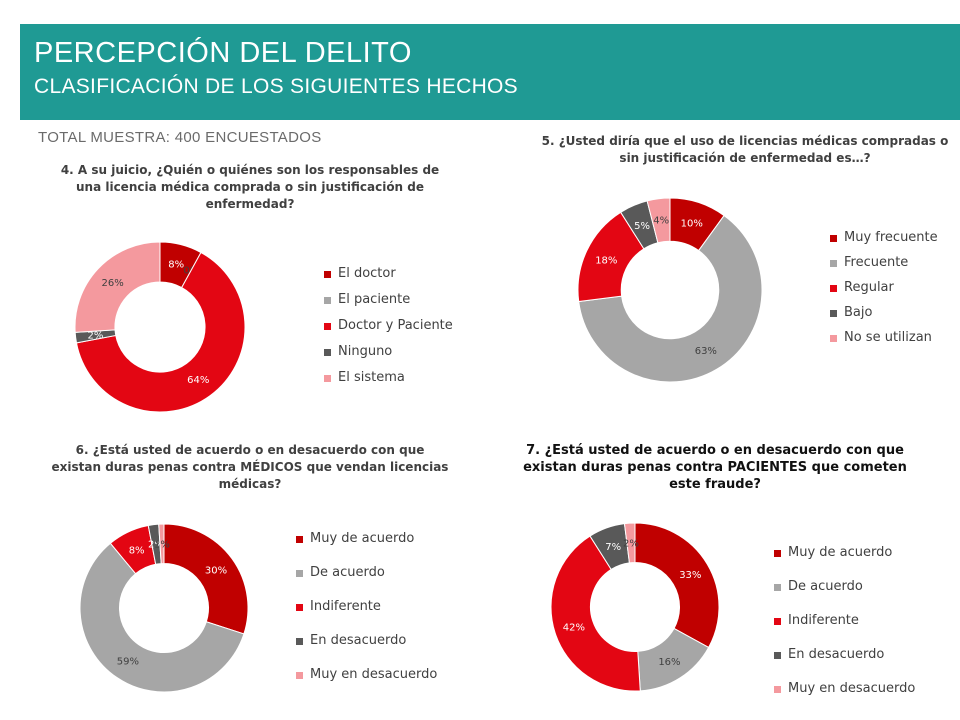  Describe the element at coordinates (112, 283) in the screenshot. I see `chart-q4-label-el-sistema: 26%` at that location.